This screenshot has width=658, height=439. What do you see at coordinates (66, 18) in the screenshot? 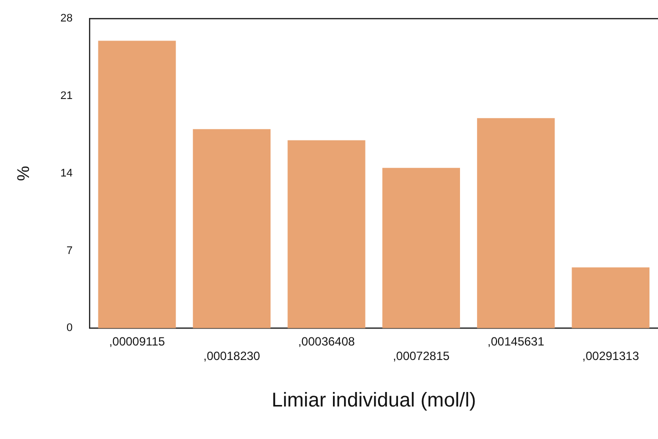
I see `y-tick-label: 28` at bounding box center [66, 18].